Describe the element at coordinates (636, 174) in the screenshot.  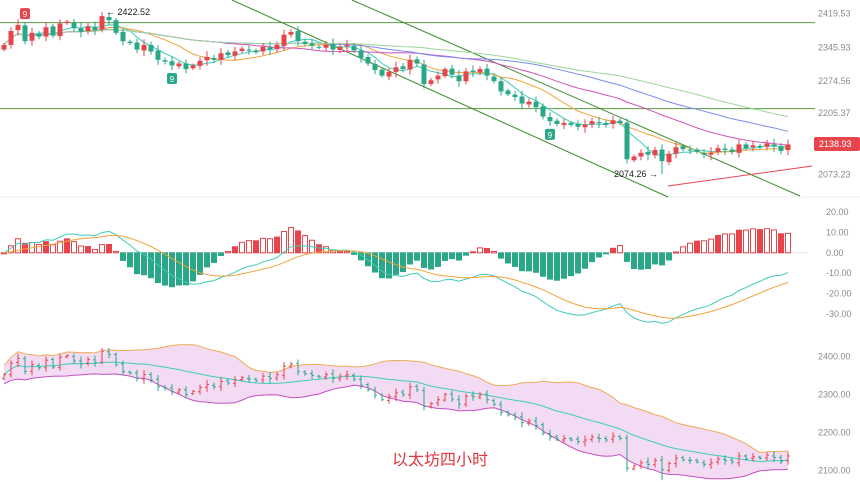
I see `low-price-annotation: 2074.26 →` at that location.